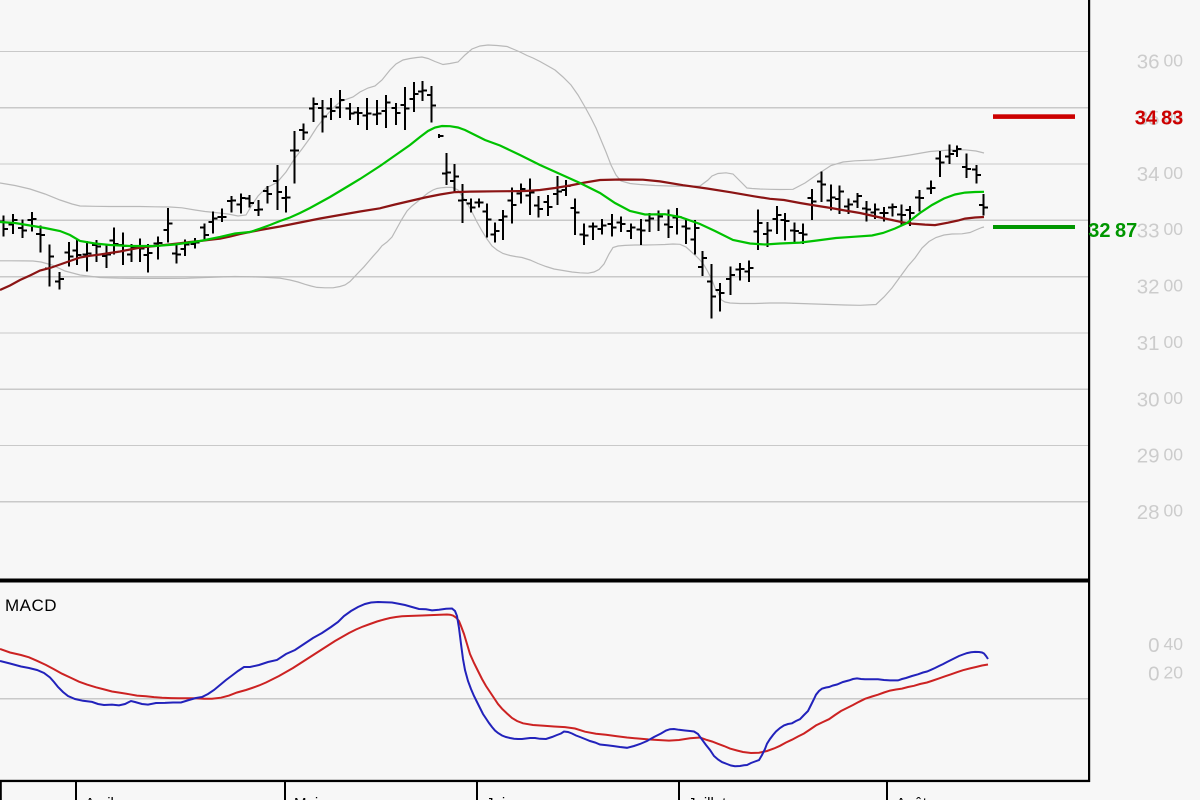 Image resolution: width=1200 pixels, height=800 pixels. Describe the element at coordinates (306, 797) in the screenshot. I see `svg-text: Mai` at that location.